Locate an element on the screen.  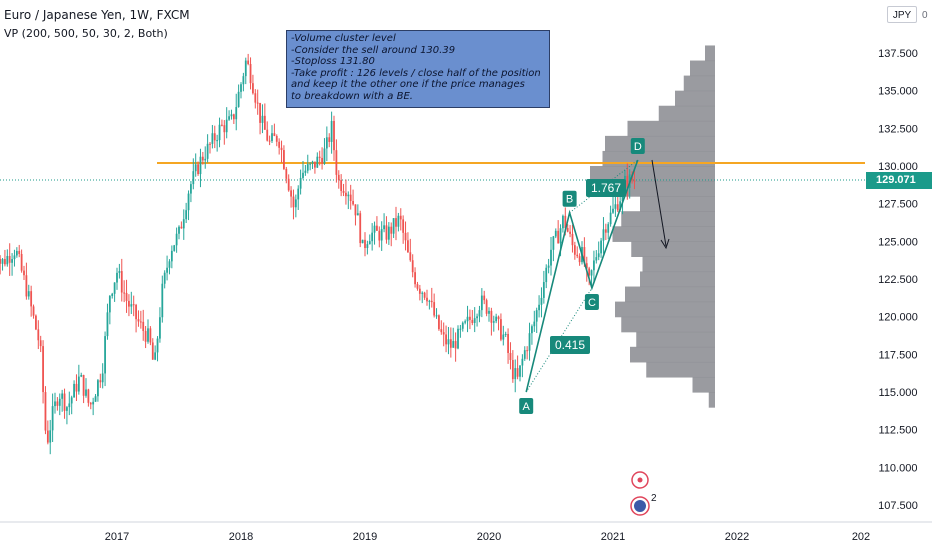
price-tick-label: 122.500 is located at coordinates (898, 280).